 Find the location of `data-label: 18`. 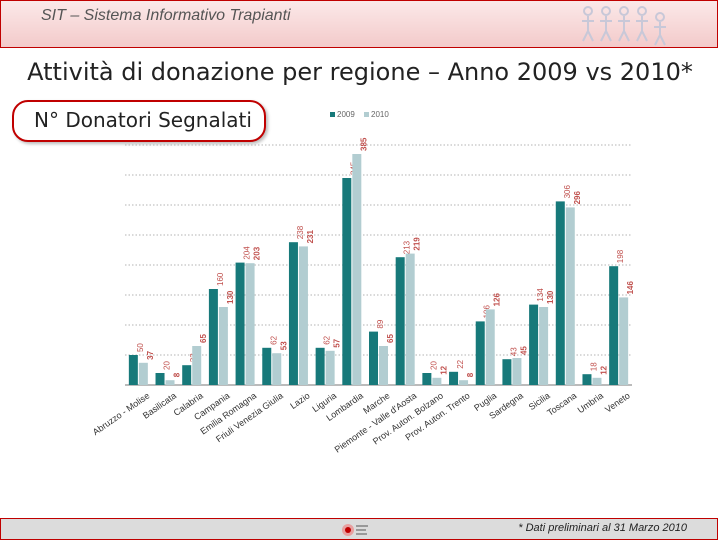

data-label: 18 is located at coordinates (593, 366).